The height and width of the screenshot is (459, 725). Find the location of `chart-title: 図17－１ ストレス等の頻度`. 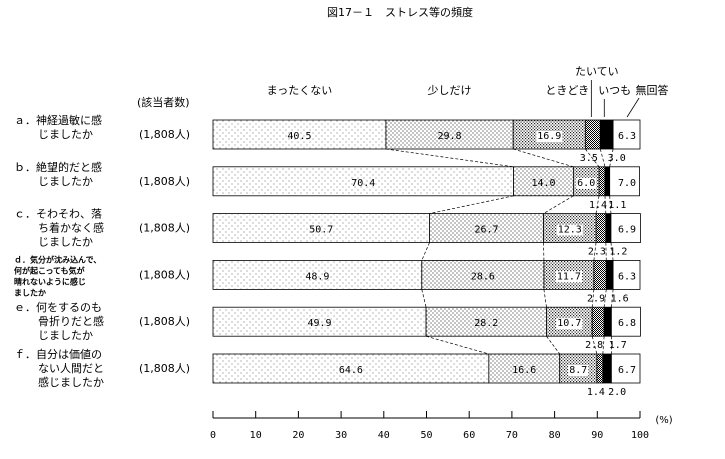

chart-title: 図17－１ ストレス等の頻度 is located at coordinates (400, 12).